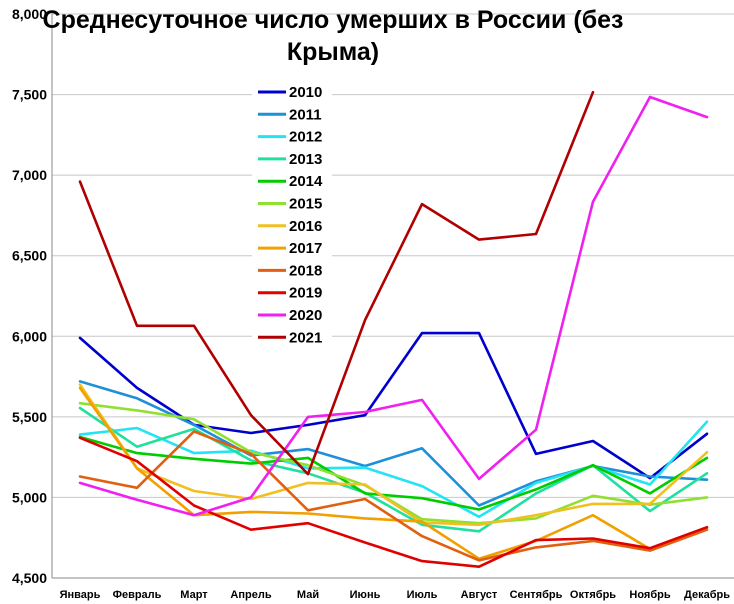  What do you see at coordinates (29, 95) in the screenshot?
I see `y-tick-label: 7,500` at bounding box center [29, 95].